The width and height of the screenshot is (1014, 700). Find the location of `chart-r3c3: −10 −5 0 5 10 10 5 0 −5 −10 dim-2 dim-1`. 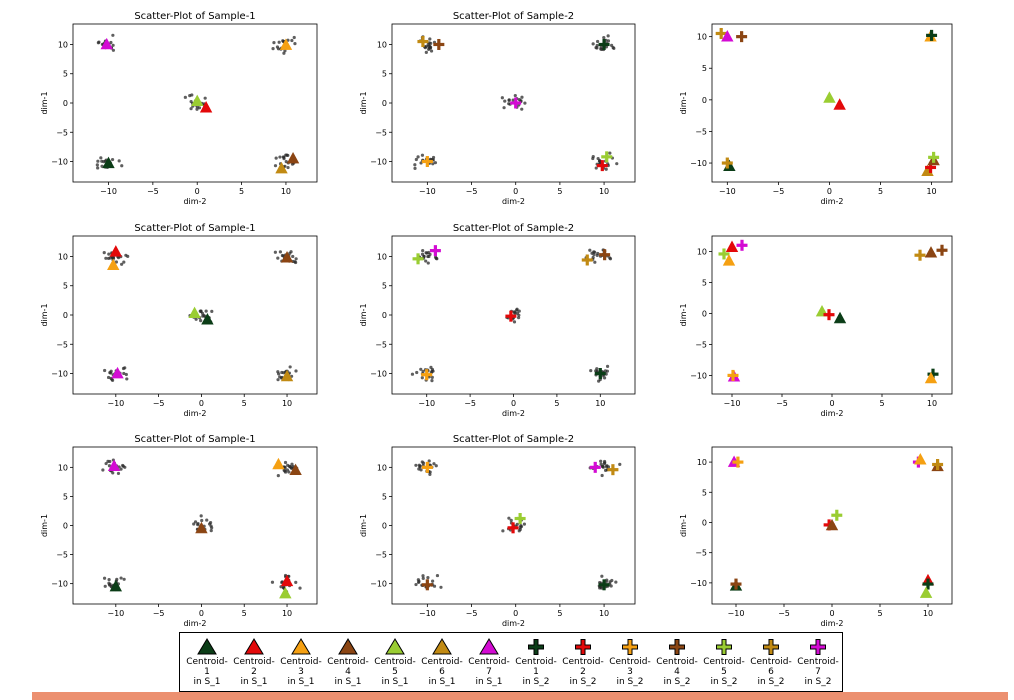

chart-r3c3: −10 −5 0 5 10 10 5 0 −5 −10 dim-2 dim-1 is located at coordinates (816, 537).